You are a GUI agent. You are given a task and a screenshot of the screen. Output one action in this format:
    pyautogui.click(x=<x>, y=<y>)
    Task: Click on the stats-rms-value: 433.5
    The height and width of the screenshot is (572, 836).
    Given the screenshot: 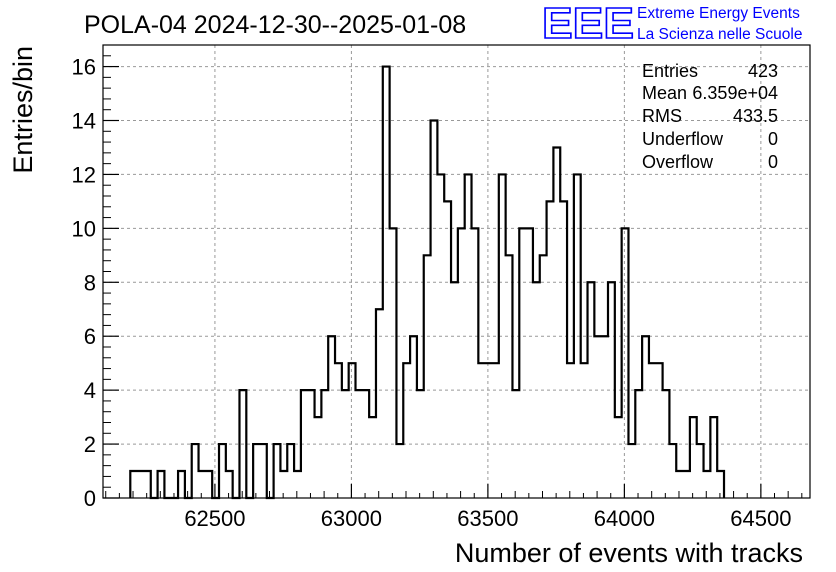 What is the action you would take?
    pyautogui.click(x=755, y=116)
    